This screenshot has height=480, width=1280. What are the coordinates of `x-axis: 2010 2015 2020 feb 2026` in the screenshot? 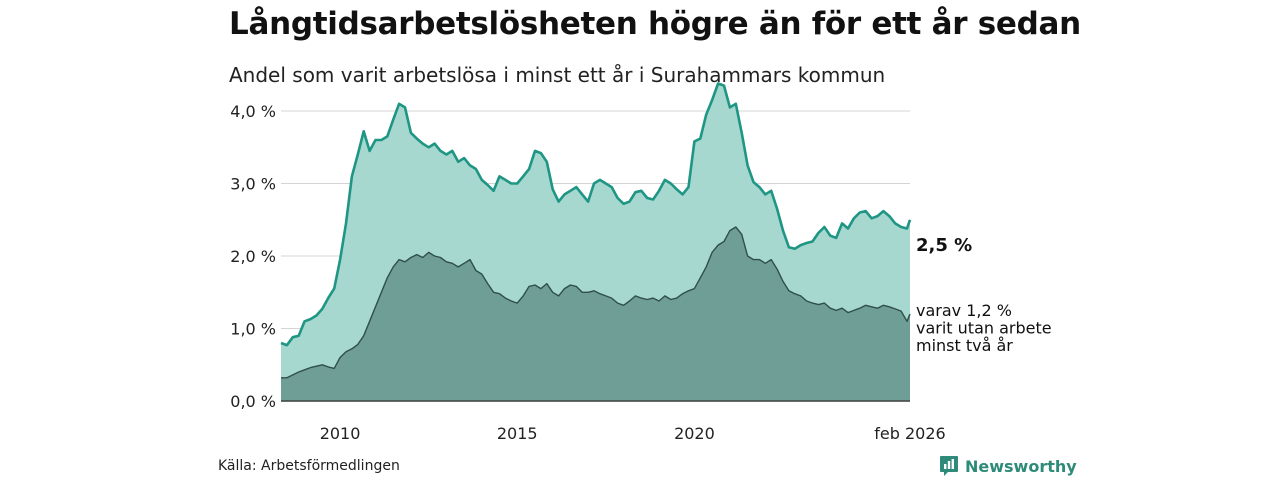 It's located at (633, 433).